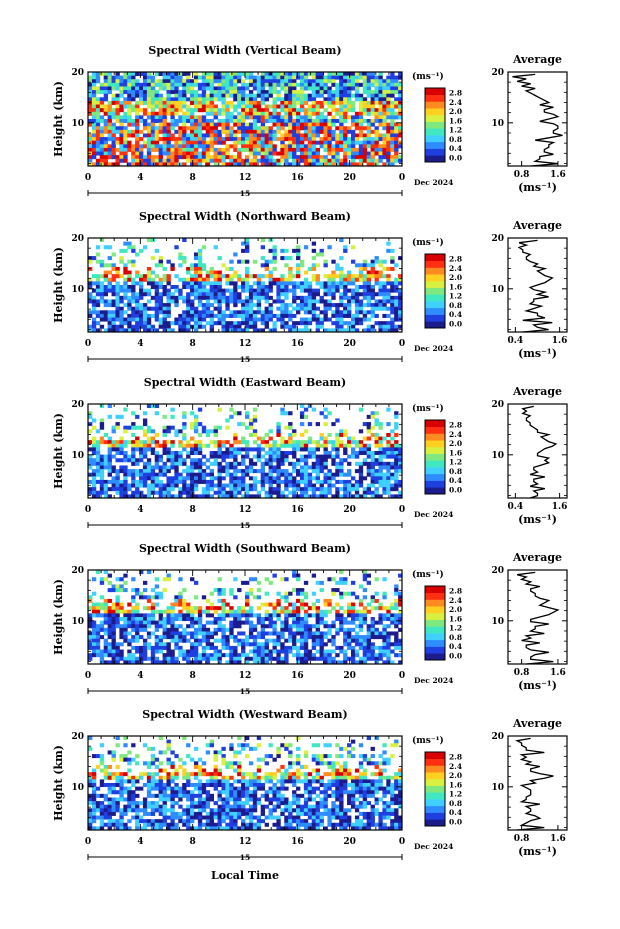 This screenshot has width=620, height=929. Describe the element at coordinates (560, 341) in the screenshot. I see `avg-x-tick-label: 1.6` at that location.